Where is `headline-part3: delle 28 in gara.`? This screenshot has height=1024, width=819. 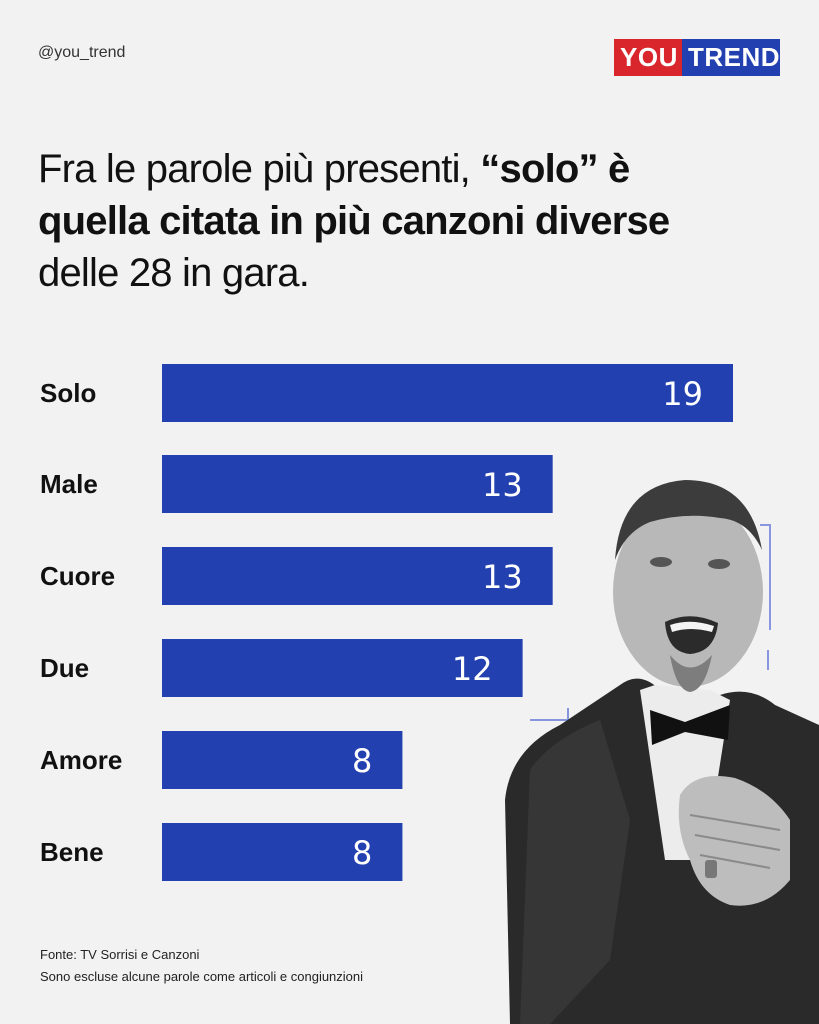
headline-part3: delle 28 in gara. is located at coordinates (174, 273).